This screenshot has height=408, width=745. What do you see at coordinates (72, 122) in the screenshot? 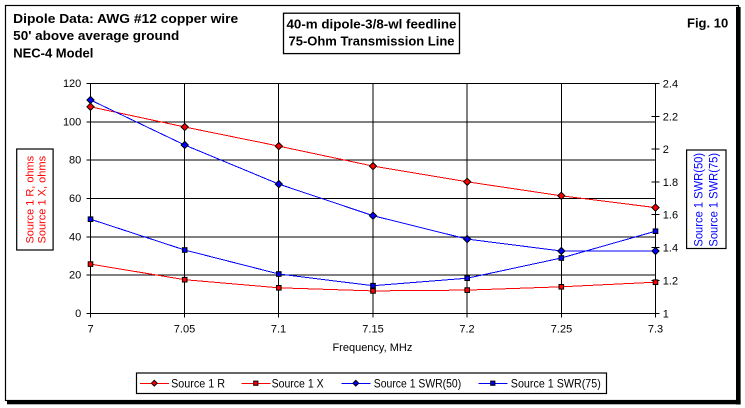
I see `svg-text: 100` at bounding box center [72, 122].